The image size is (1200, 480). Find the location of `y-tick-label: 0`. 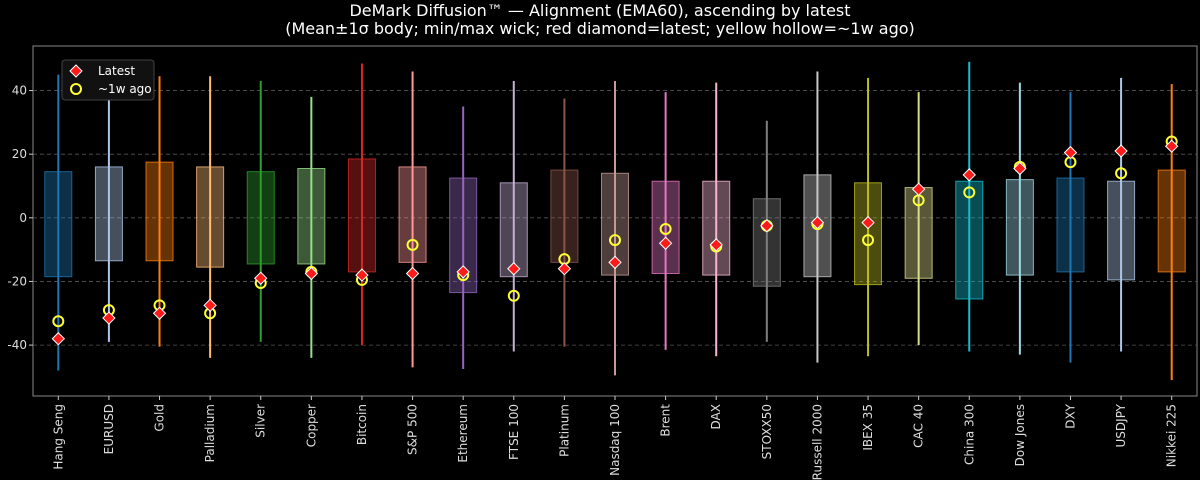

y-tick-label: 0 is located at coordinates (23, 218).